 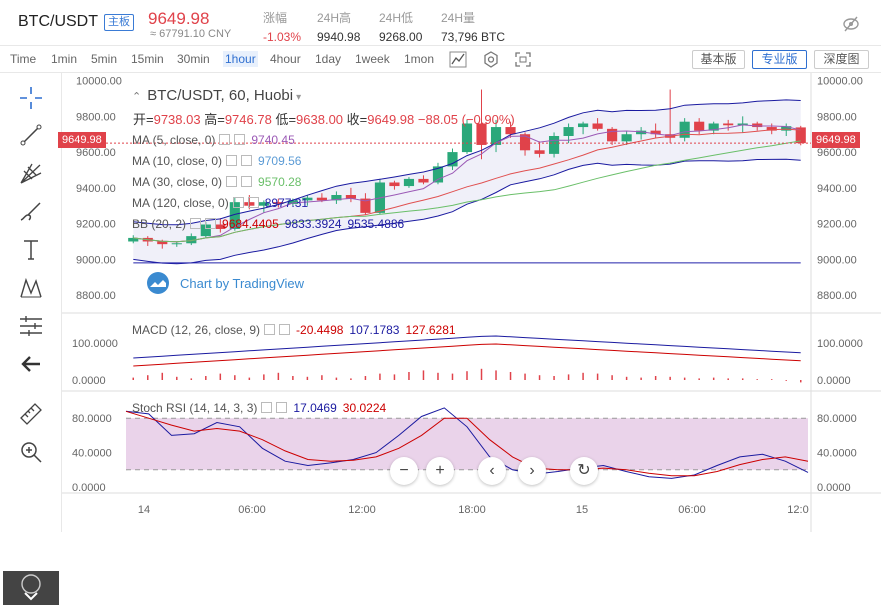 What do you see at coordinates (31, 135) in the screenshot?
I see `trend-line-icon` at bounding box center [31, 135].